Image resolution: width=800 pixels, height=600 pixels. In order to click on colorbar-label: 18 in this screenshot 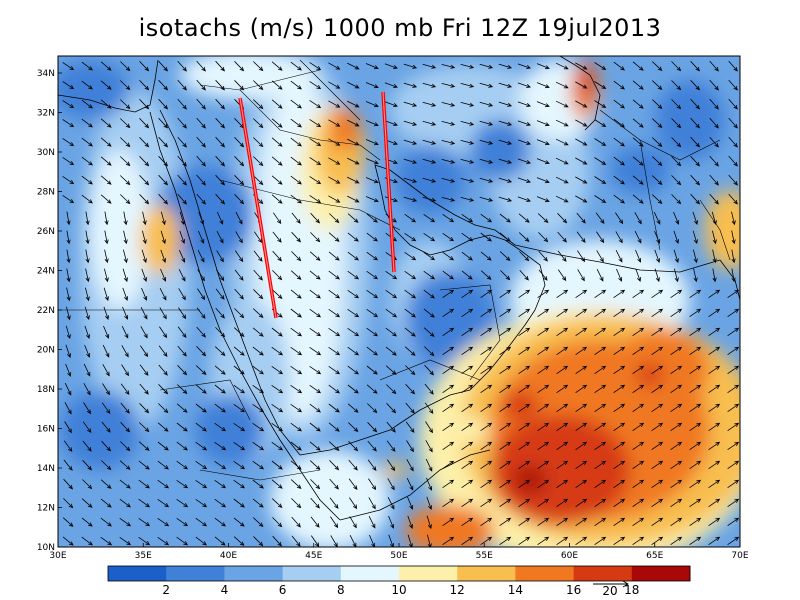, I will do `click(631, 590)`.